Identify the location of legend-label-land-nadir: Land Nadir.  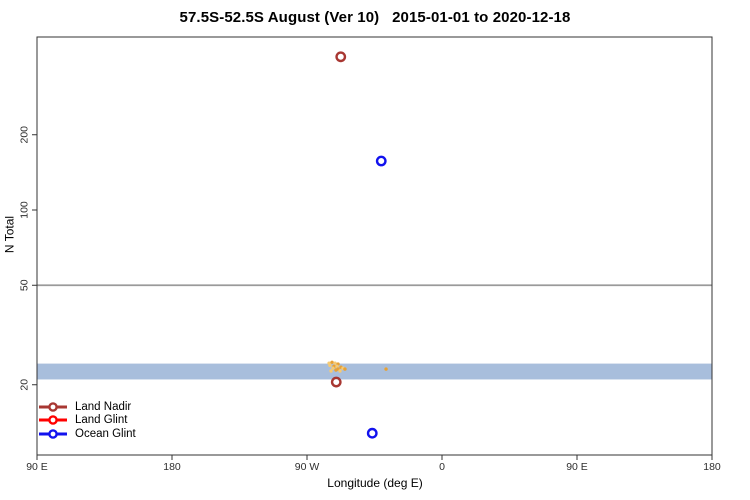
(103, 406).